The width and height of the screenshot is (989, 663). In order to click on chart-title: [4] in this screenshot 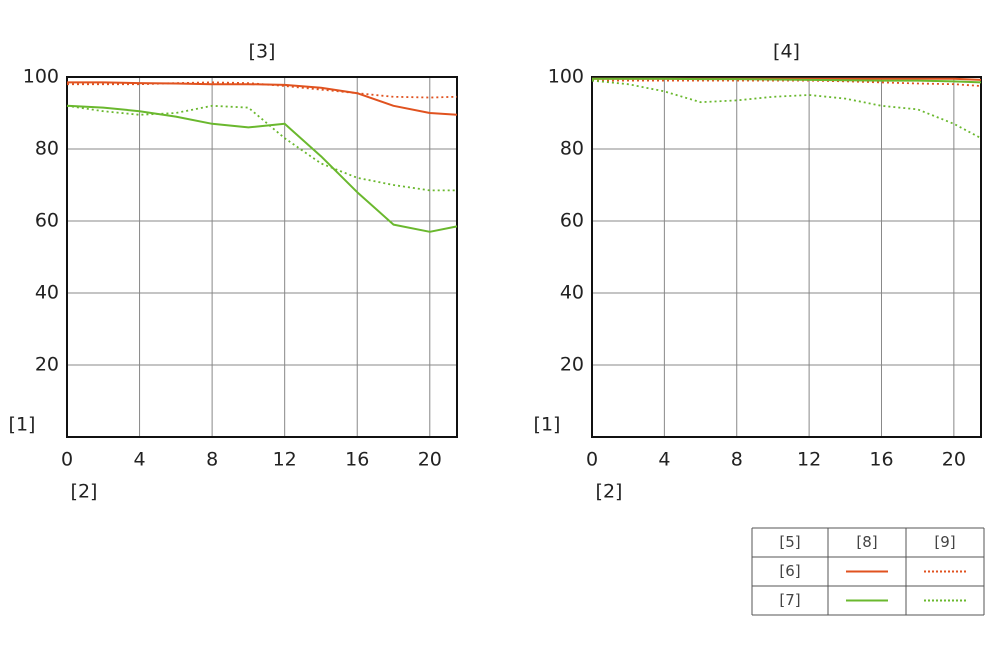, I will do `click(786, 52)`.